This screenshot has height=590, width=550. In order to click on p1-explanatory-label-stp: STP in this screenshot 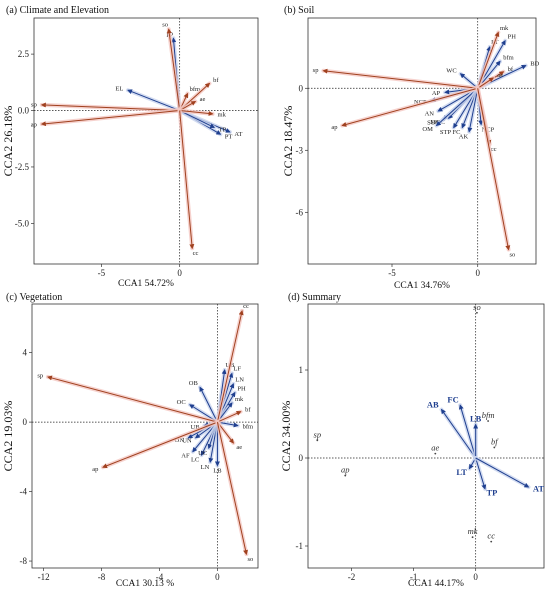, I will do `click(446, 132)`.